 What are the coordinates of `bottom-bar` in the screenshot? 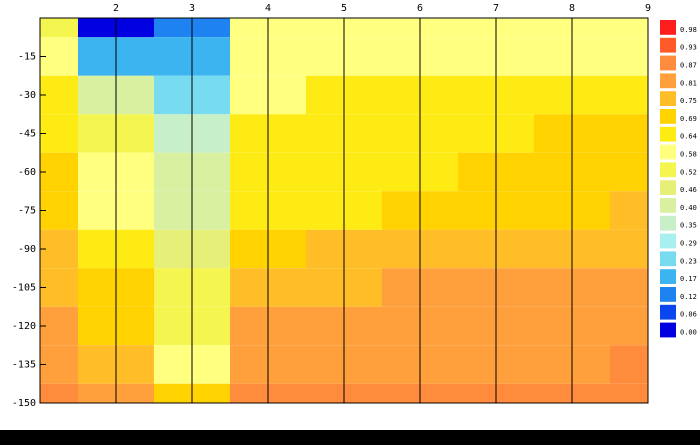 It's located at (350, 437).